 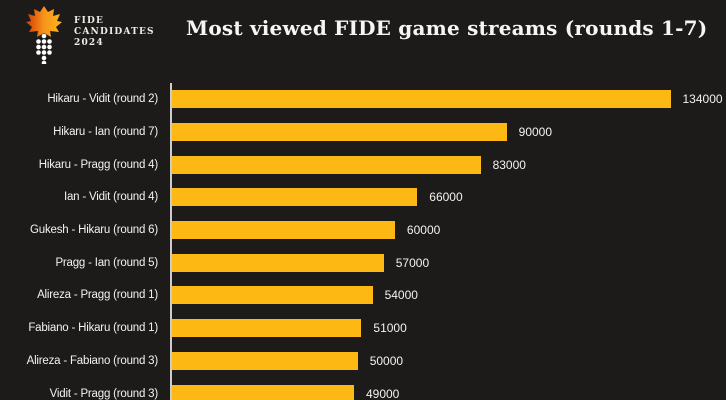 I want to click on value-label: 134000, so click(x=702, y=99).